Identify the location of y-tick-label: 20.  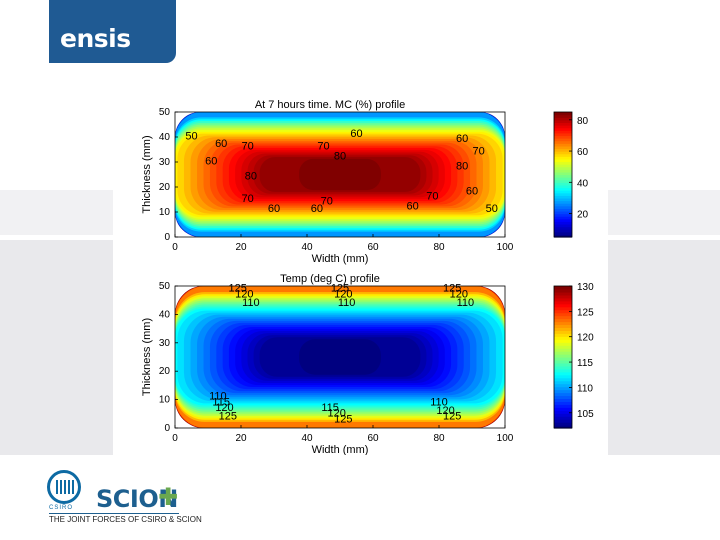
(165, 371).